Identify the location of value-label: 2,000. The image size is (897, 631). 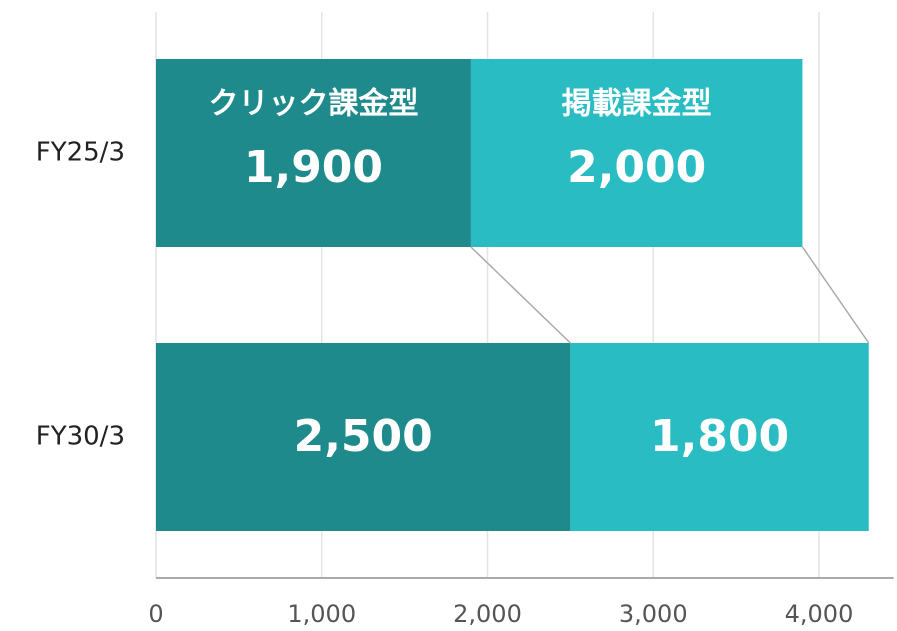
(636, 167).